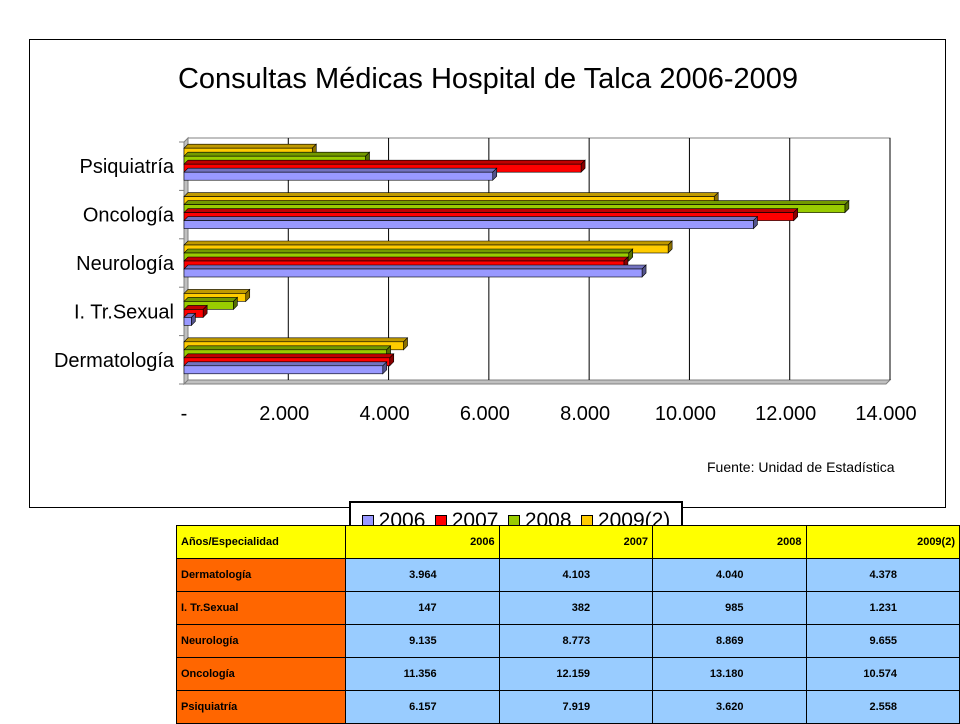  I want to click on table-cell: 8.869, so click(729, 641).